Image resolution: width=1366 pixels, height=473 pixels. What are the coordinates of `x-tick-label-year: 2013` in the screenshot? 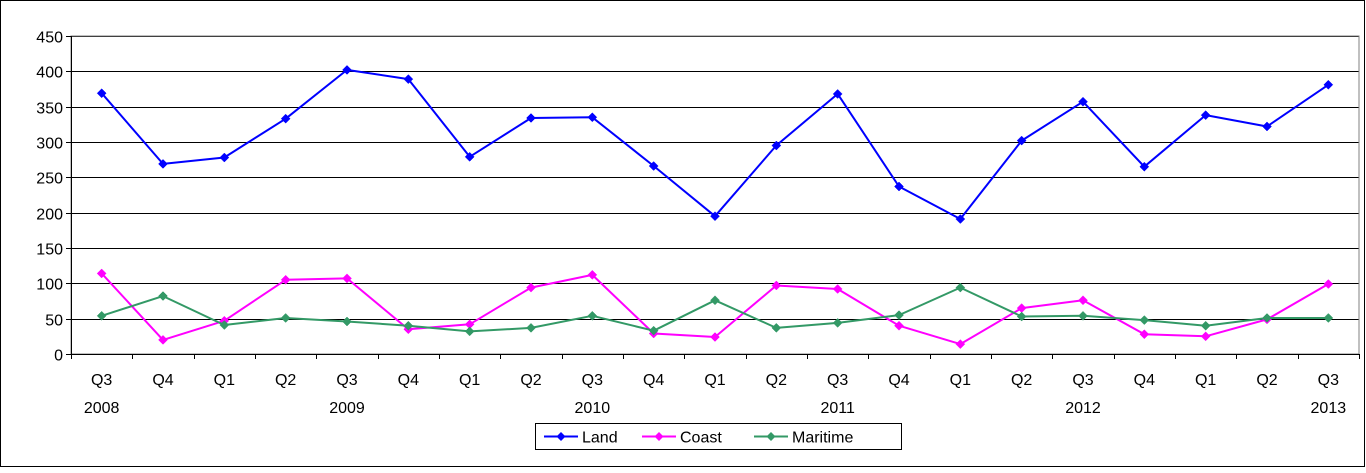 It's located at (1329, 408).